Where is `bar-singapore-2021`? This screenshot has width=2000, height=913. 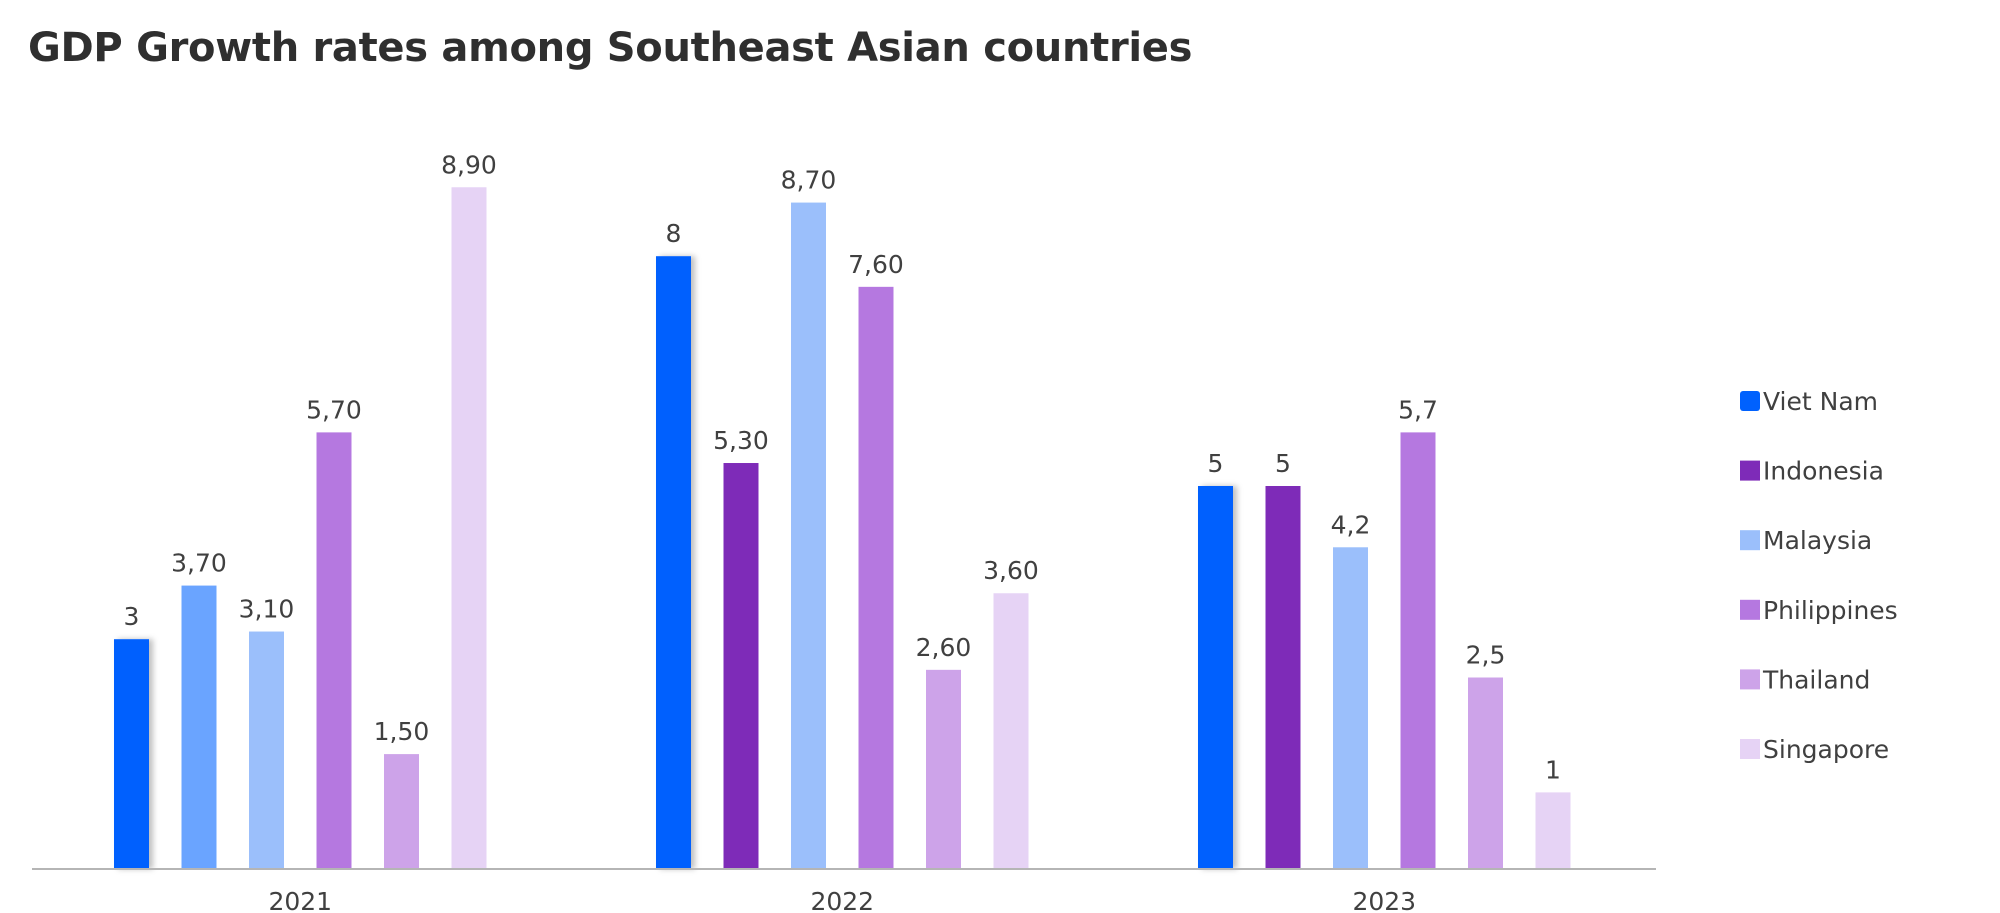 bar-singapore-2021 is located at coordinates (469, 528).